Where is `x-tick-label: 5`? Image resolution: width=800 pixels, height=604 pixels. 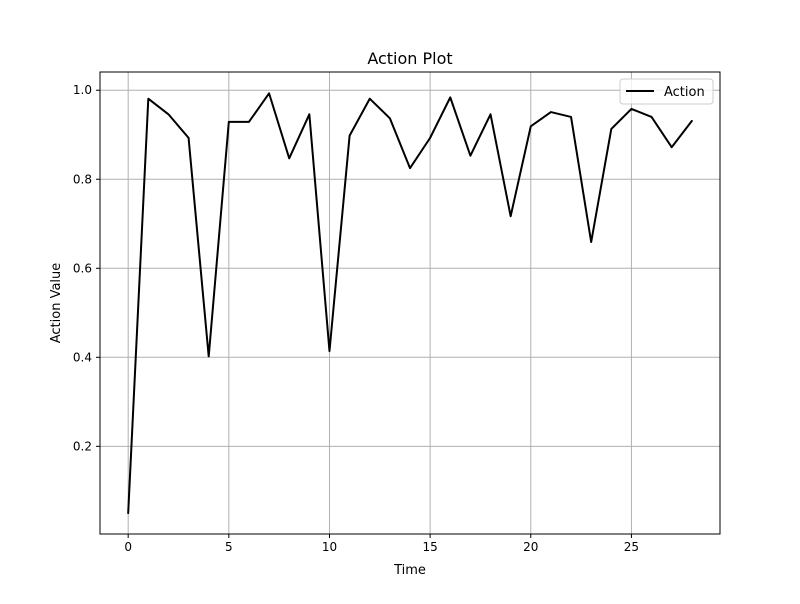 x-tick-label: 5 is located at coordinates (229, 547).